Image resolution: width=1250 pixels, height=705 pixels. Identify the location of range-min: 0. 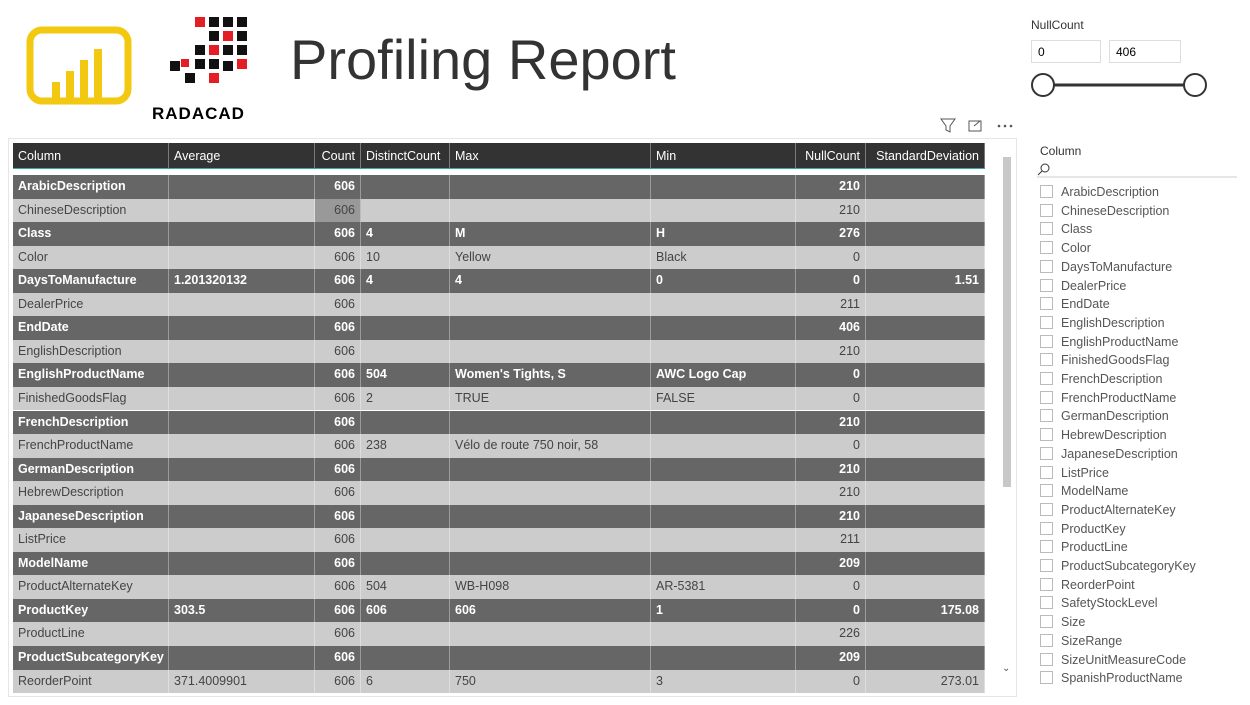
(1066, 51).